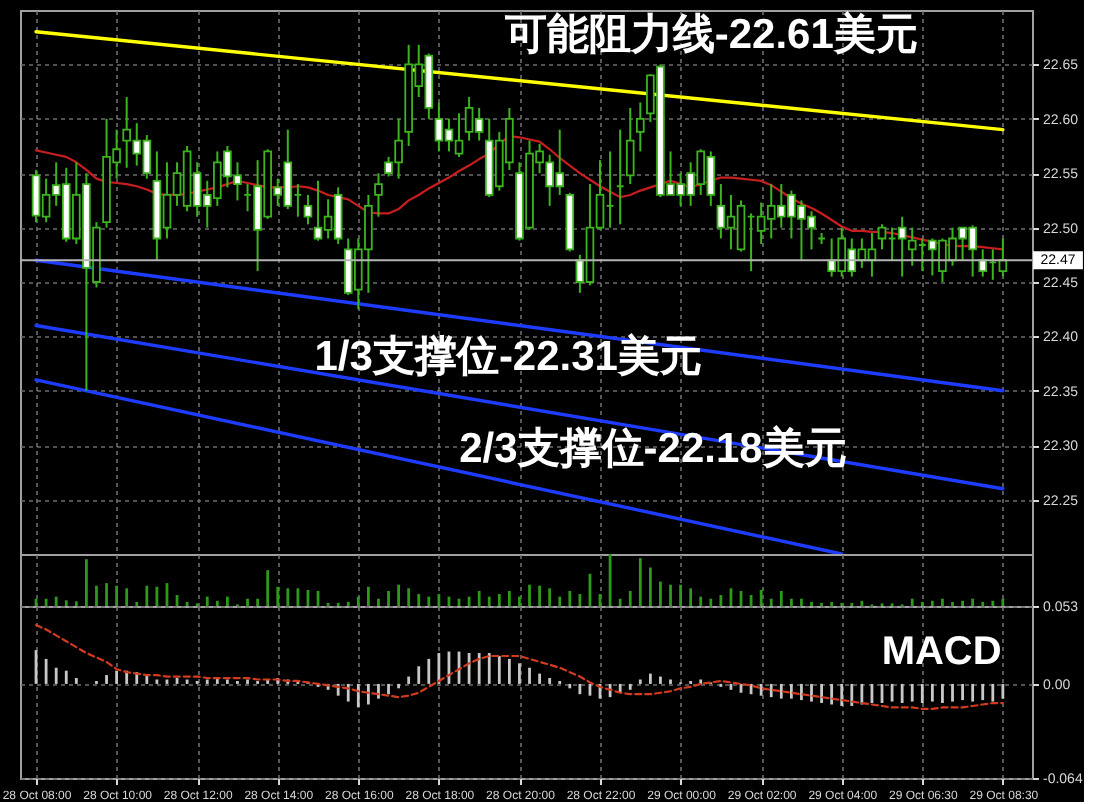 The width and height of the screenshot is (1106, 804). I want to click on text: MACD, so click(941, 652).